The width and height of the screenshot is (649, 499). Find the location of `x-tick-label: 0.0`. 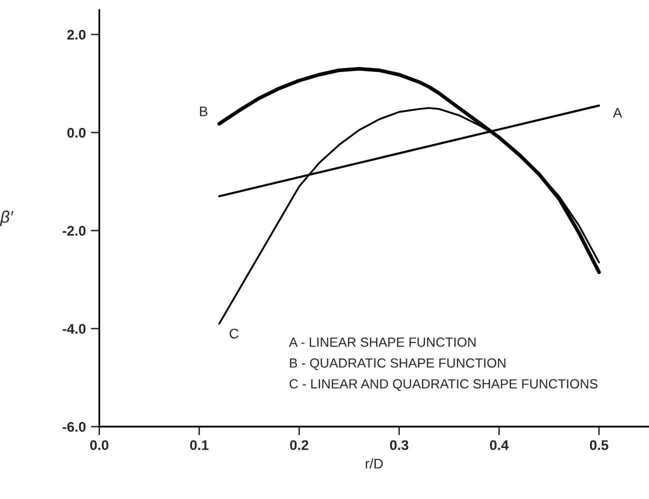

x-tick-label: 0.0 is located at coordinates (99, 445).